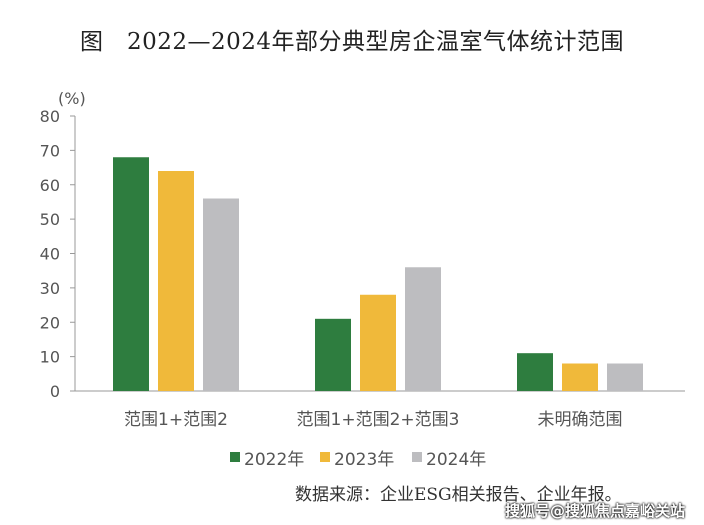  I want to click on bar-2023年-未明确范围, so click(580, 377).